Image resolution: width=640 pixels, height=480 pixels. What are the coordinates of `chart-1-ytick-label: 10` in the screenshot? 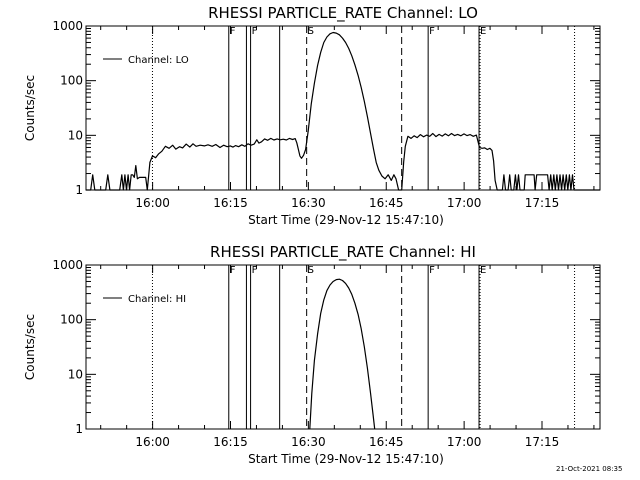 It's located at (75, 135).